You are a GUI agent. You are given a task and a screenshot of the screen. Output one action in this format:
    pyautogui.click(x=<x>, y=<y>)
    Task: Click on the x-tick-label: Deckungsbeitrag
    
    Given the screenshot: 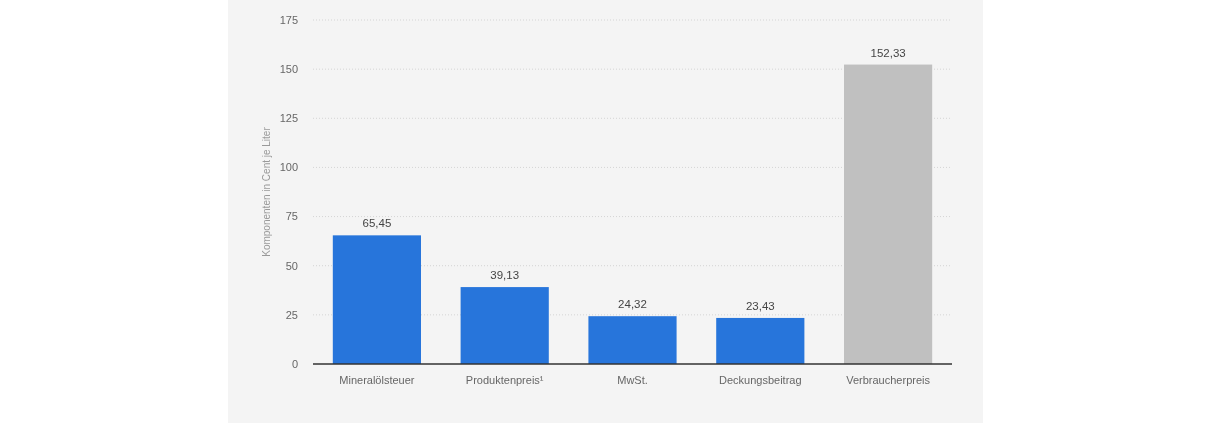 What is the action you would take?
    pyautogui.click(x=760, y=380)
    